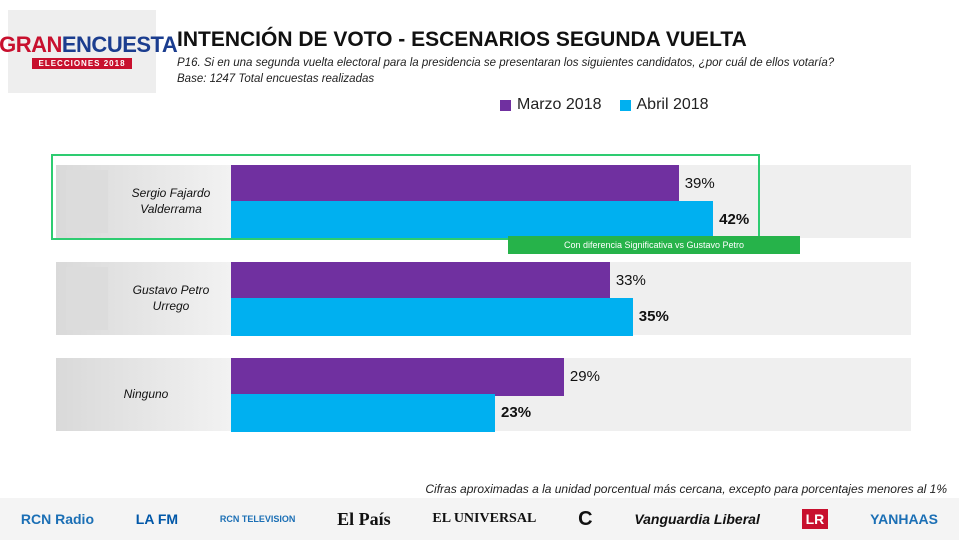  Describe the element at coordinates (364, 518) in the screenshot. I see `footer-logo-el-pais: El País` at that location.